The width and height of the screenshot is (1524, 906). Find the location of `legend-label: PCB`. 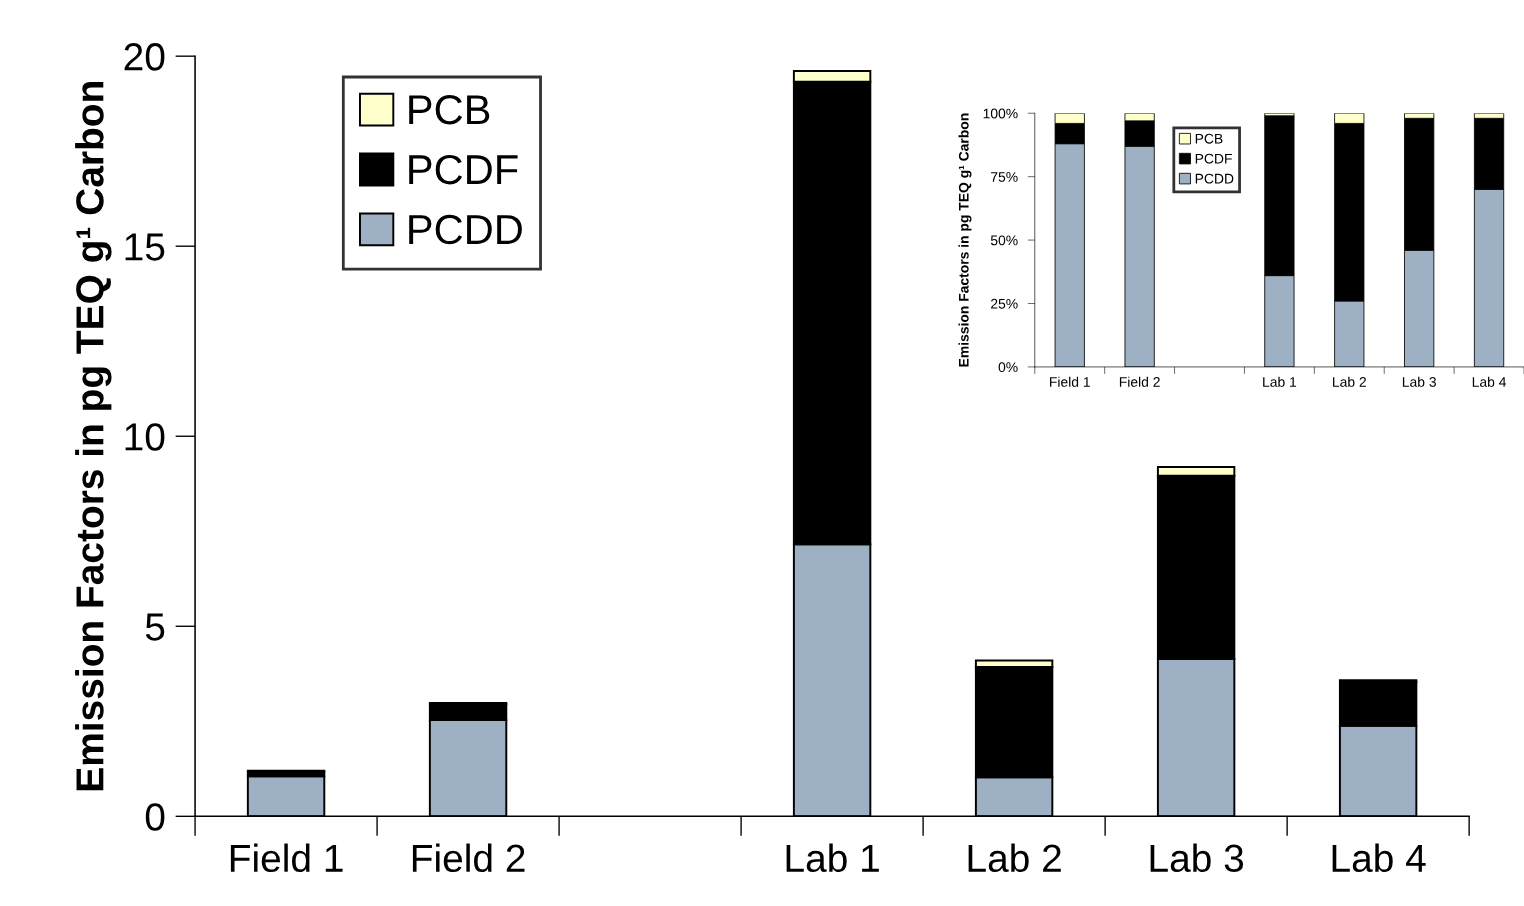

legend-label: PCB is located at coordinates (449, 109).